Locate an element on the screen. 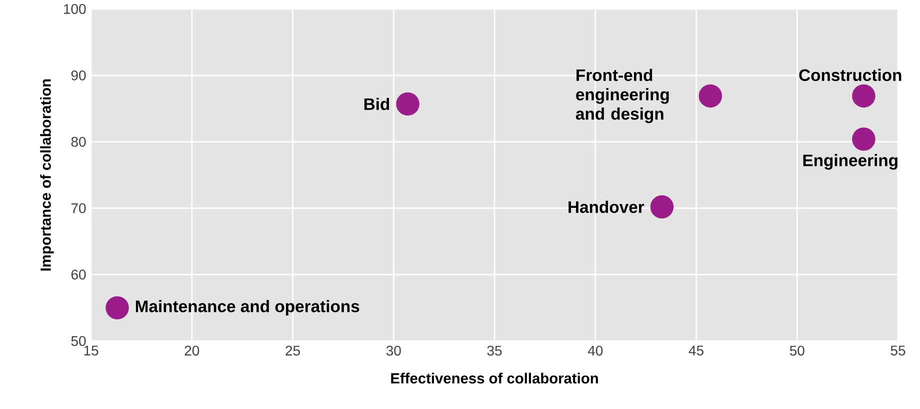  x-tick-label: 50 is located at coordinates (797, 351).